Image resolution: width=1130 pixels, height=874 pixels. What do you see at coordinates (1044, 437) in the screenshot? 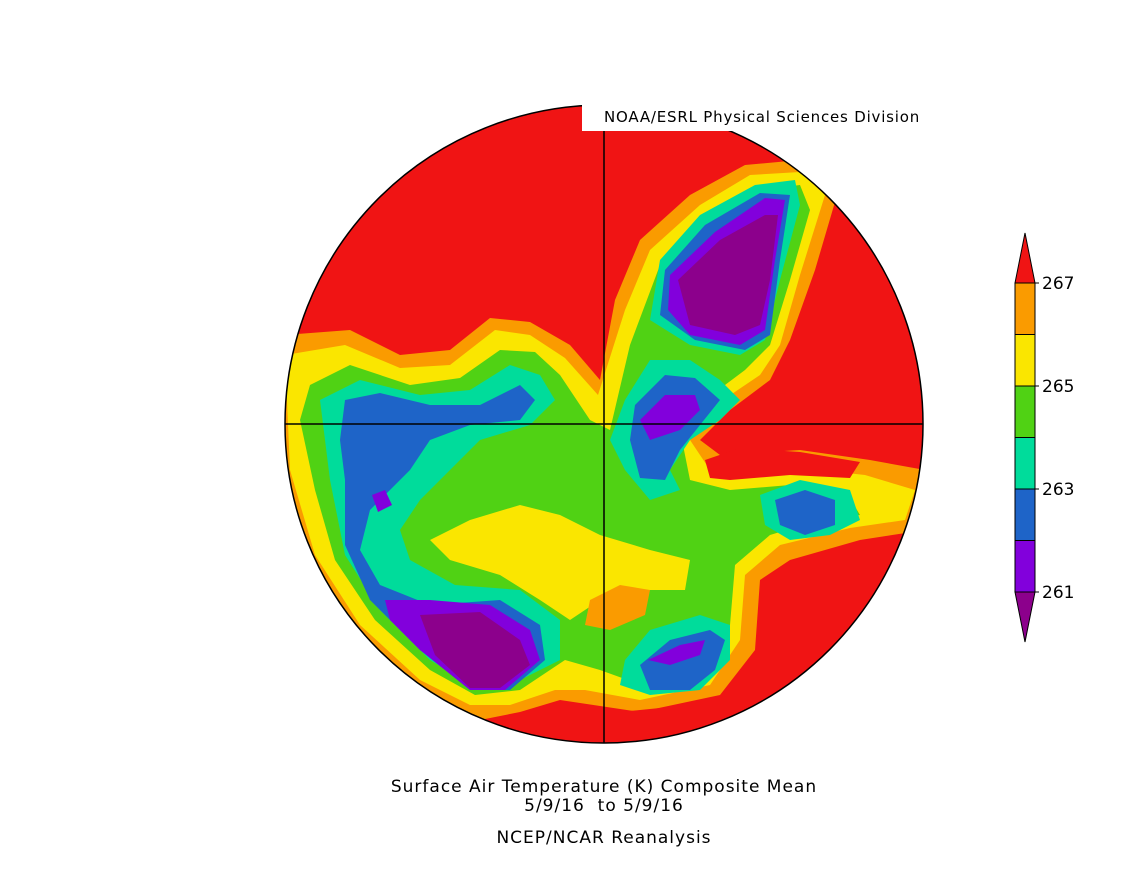
I see `colorbar: 261 263 265 267` at bounding box center [1044, 437].